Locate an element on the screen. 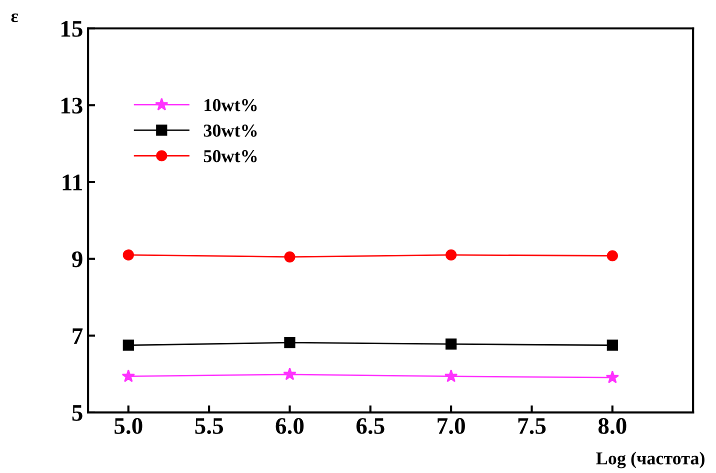  y-tick-label: 15 is located at coordinates (71, 28).